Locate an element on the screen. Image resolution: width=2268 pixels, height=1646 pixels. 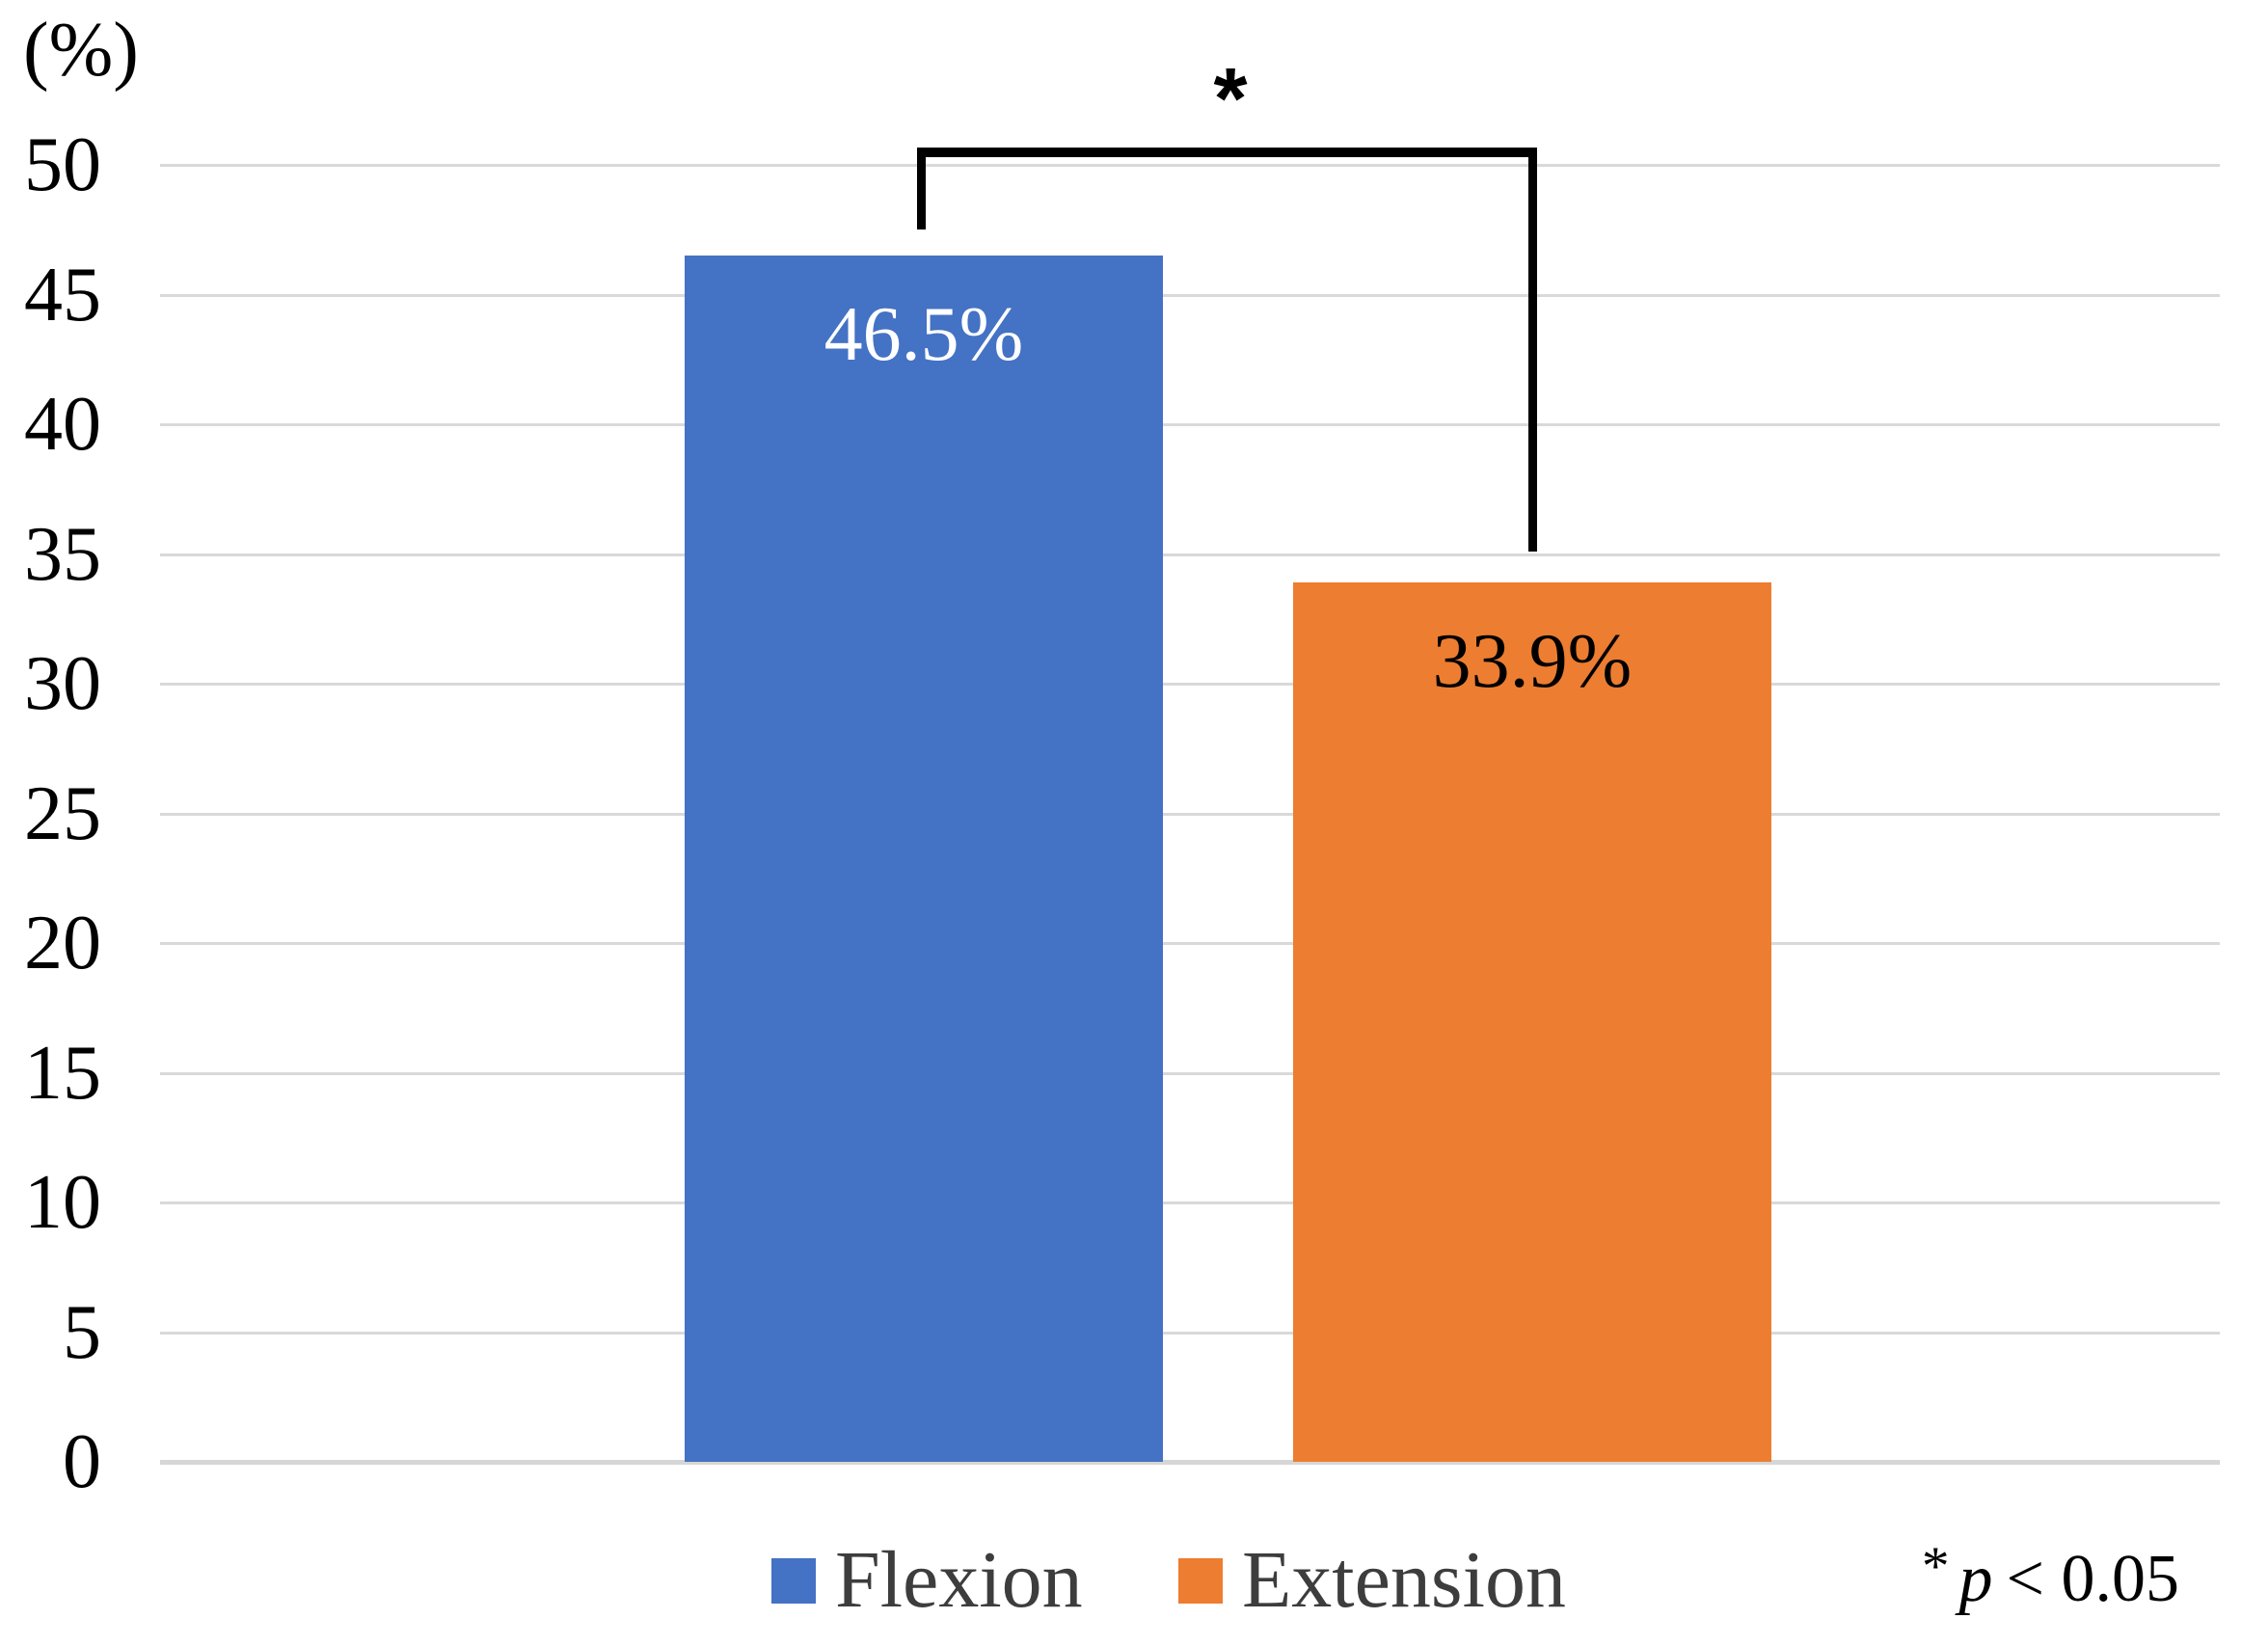
significance-note: * p < 0.05 is located at coordinates (2050, 1573).